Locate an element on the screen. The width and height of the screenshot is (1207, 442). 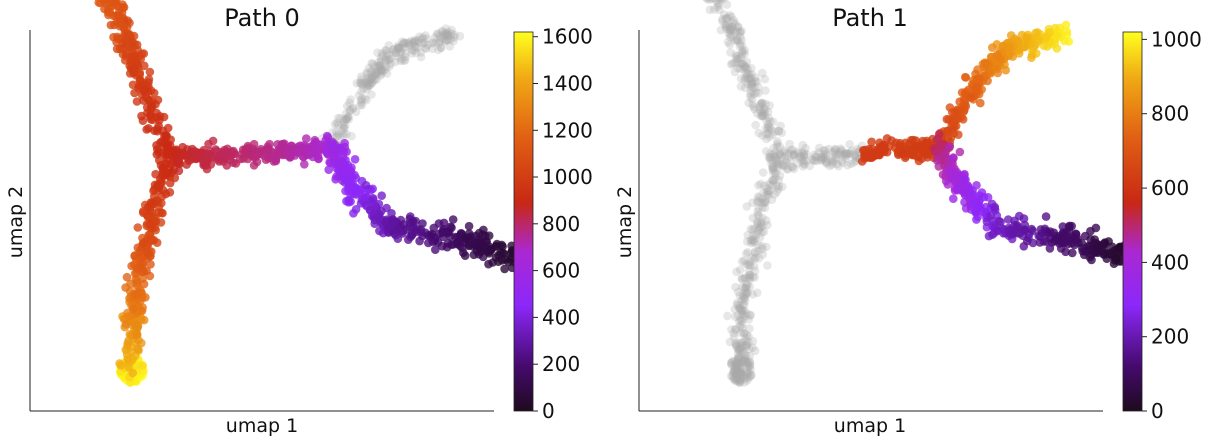
colorbar-tick-label: 200 is located at coordinates (1170, 337).